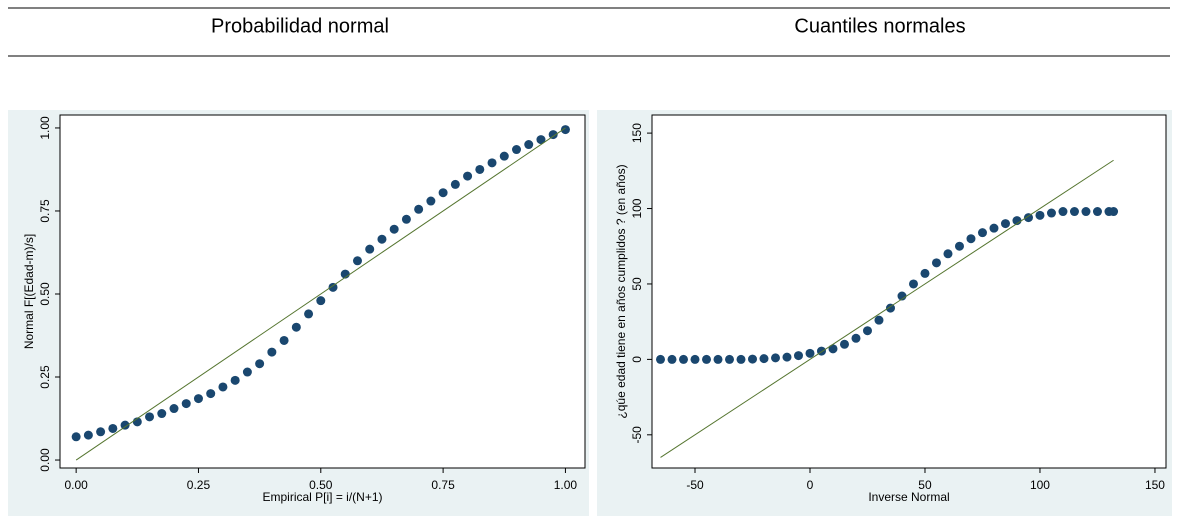 The height and width of the screenshot is (524, 1177). Describe the element at coordinates (76, 485) in the screenshot. I see `x-tick-label: 0.00` at that location.